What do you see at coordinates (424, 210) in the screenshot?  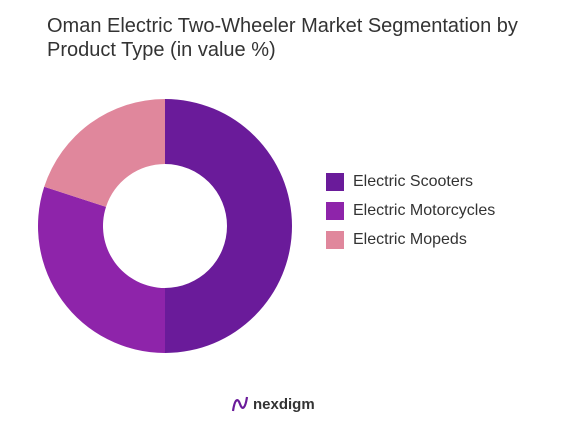 I see `legend-label: Electric Motorcycles` at bounding box center [424, 210].